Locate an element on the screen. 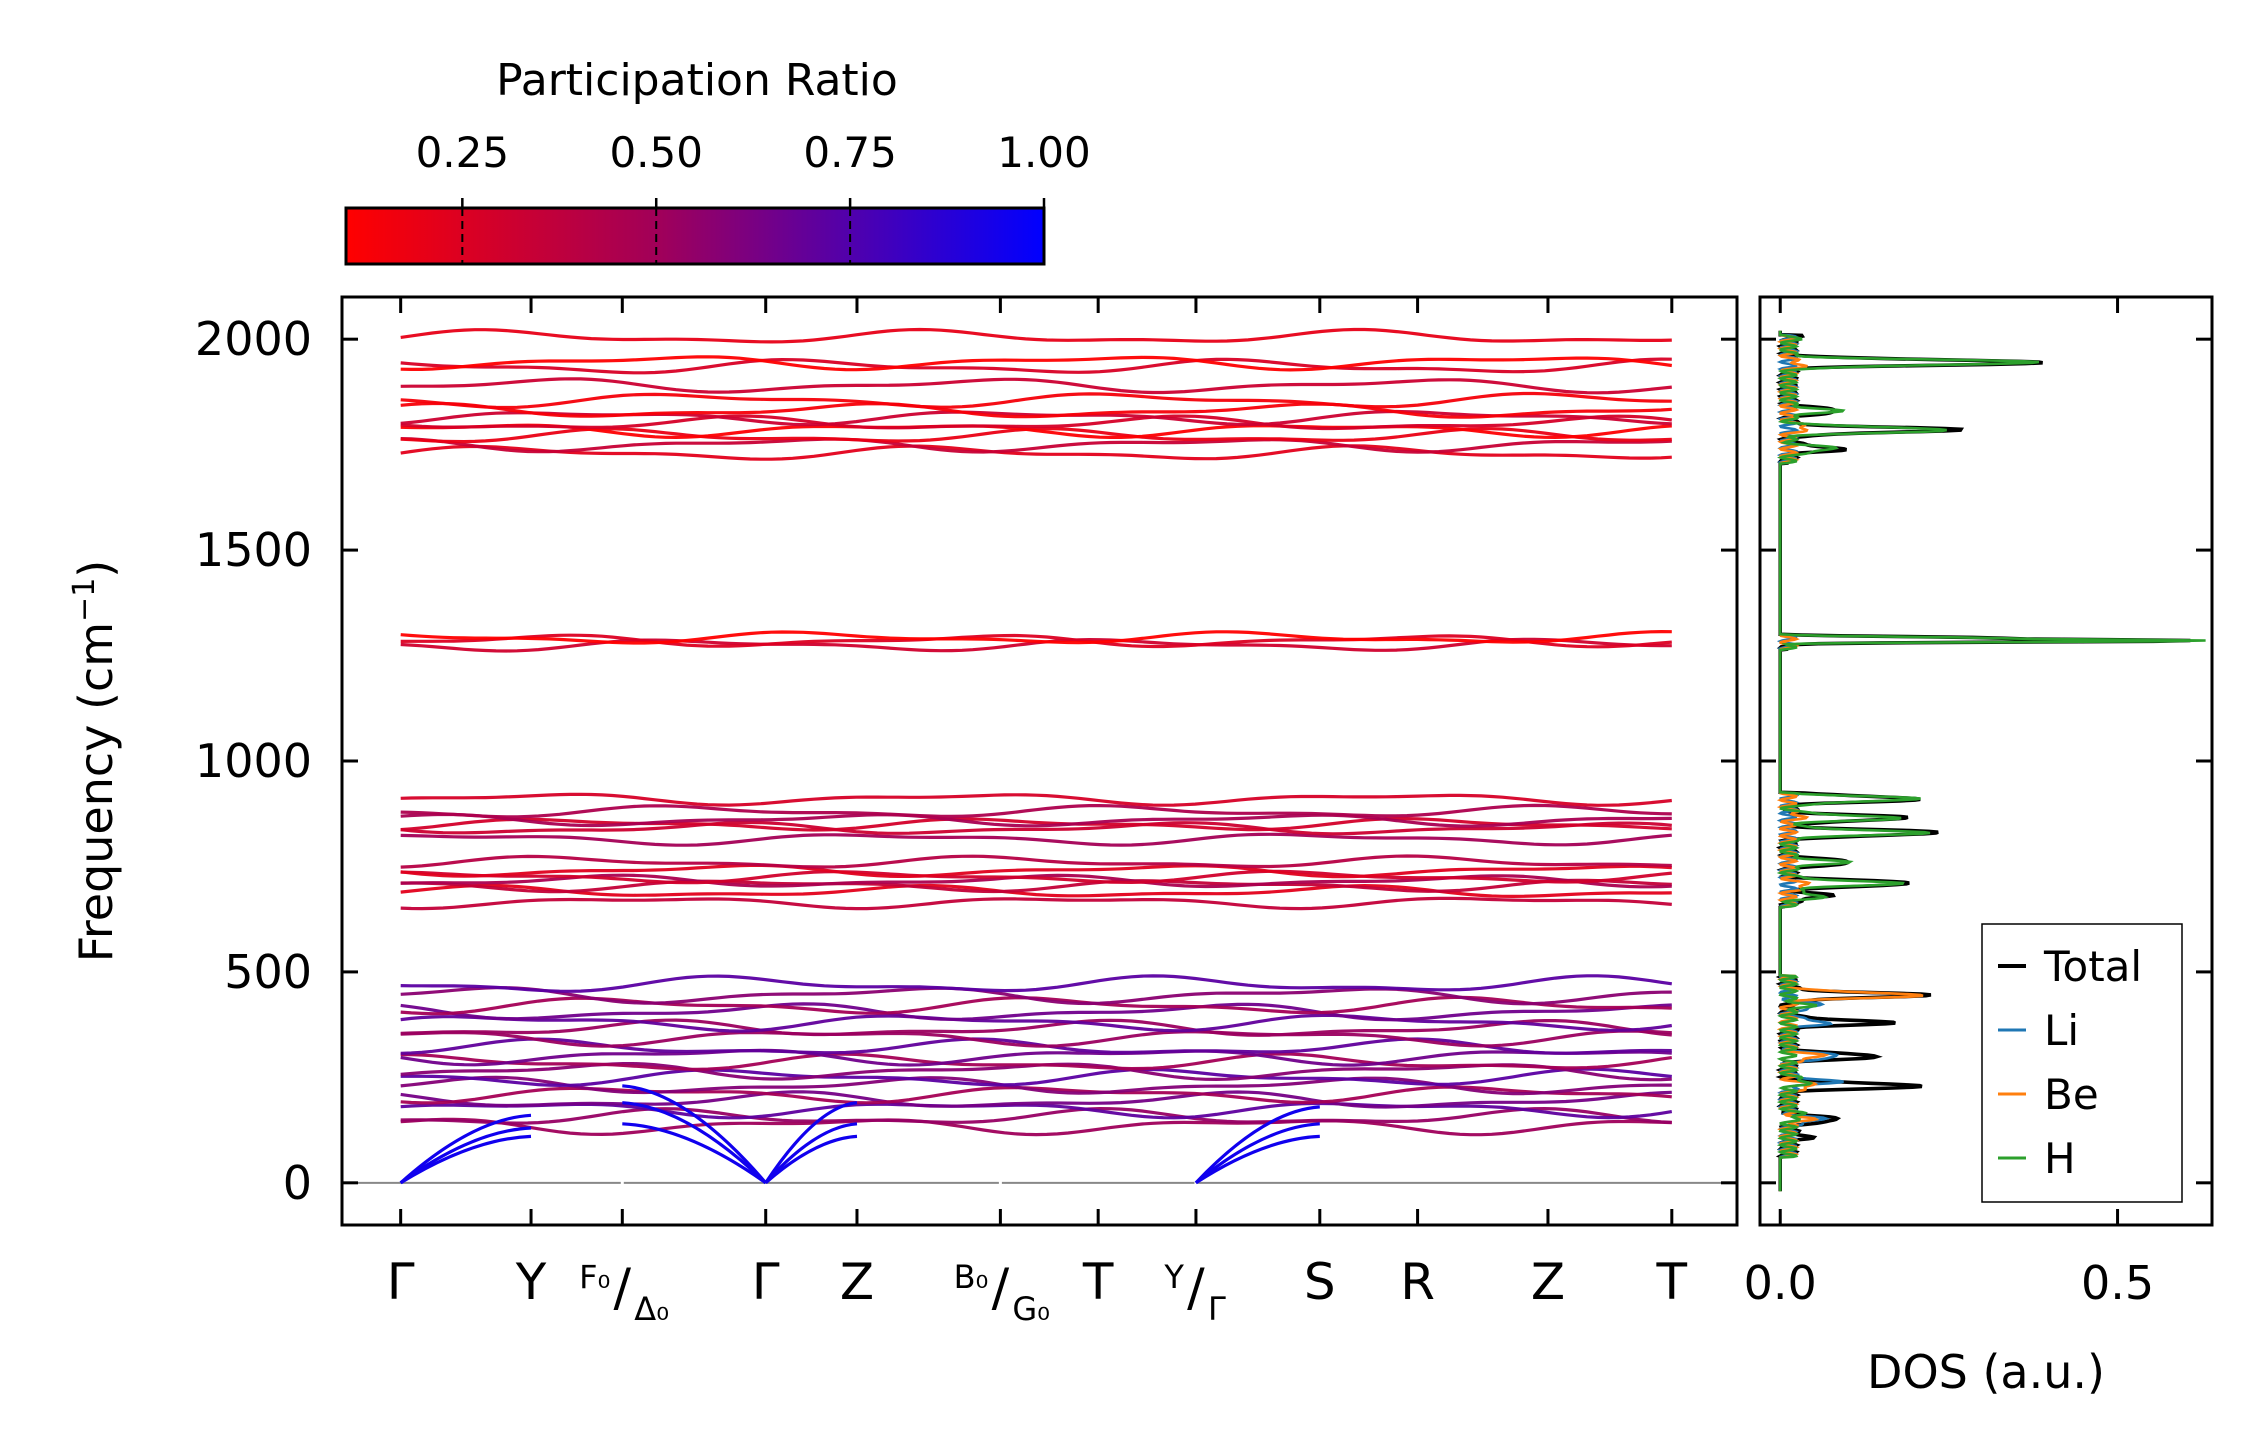 This screenshot has width=2259, height=1455. legend-label: H is located at coordinates (2060, 1158).